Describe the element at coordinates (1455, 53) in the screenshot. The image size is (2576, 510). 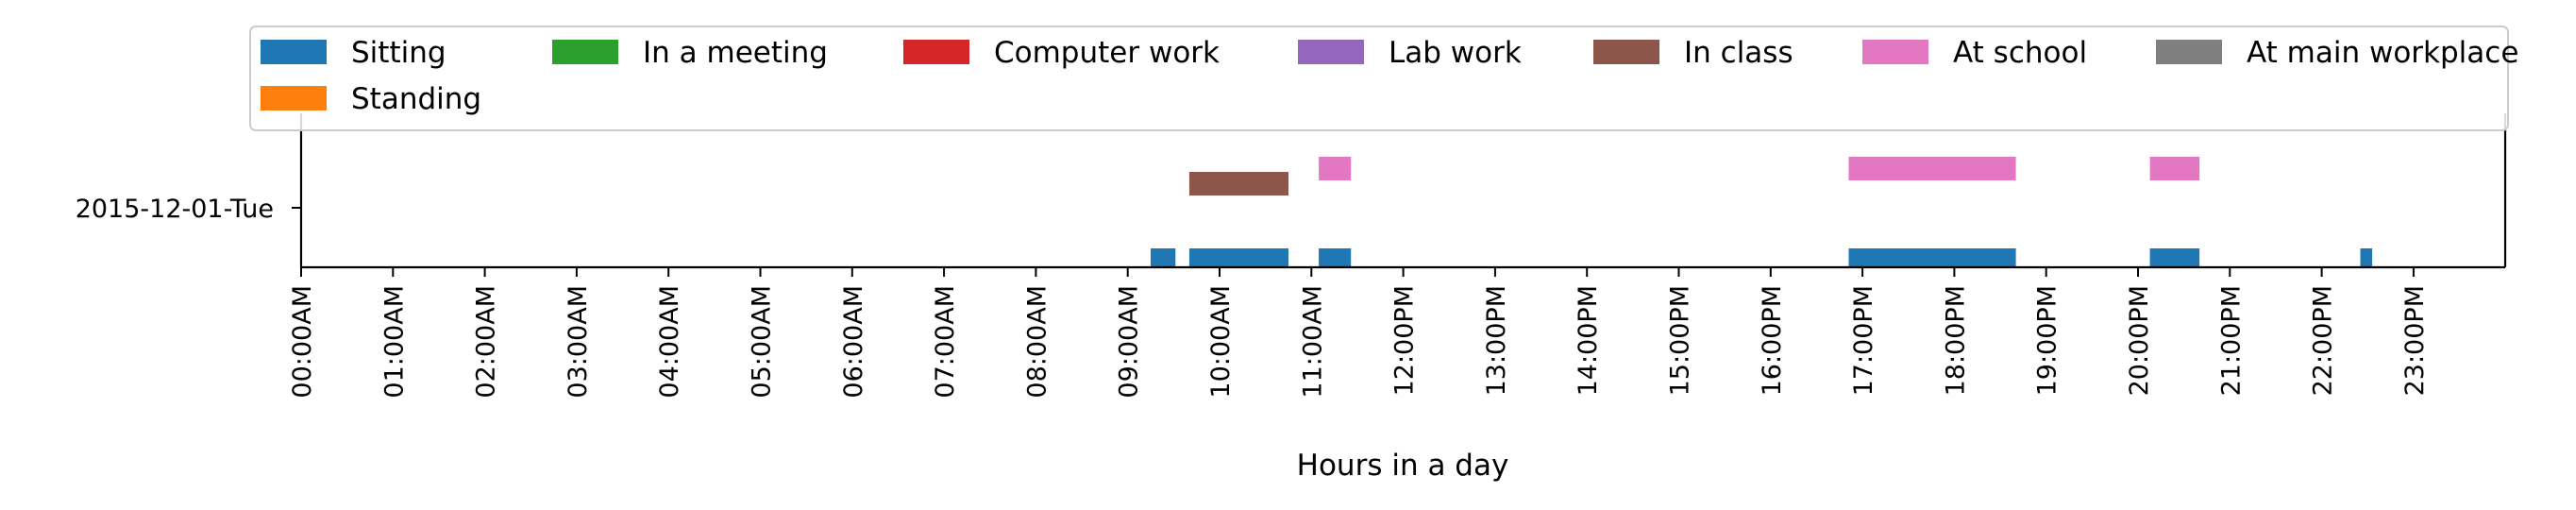
I see `legend-label: Lab work` at that location.